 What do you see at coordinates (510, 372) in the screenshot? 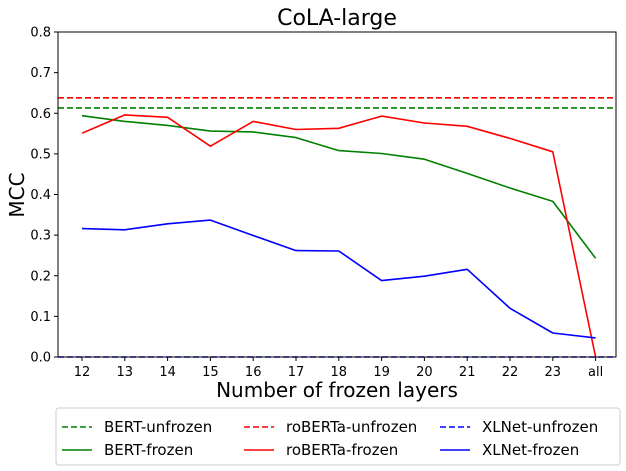
I see `x-tick-label: 22` at bounding box center [510, 372].